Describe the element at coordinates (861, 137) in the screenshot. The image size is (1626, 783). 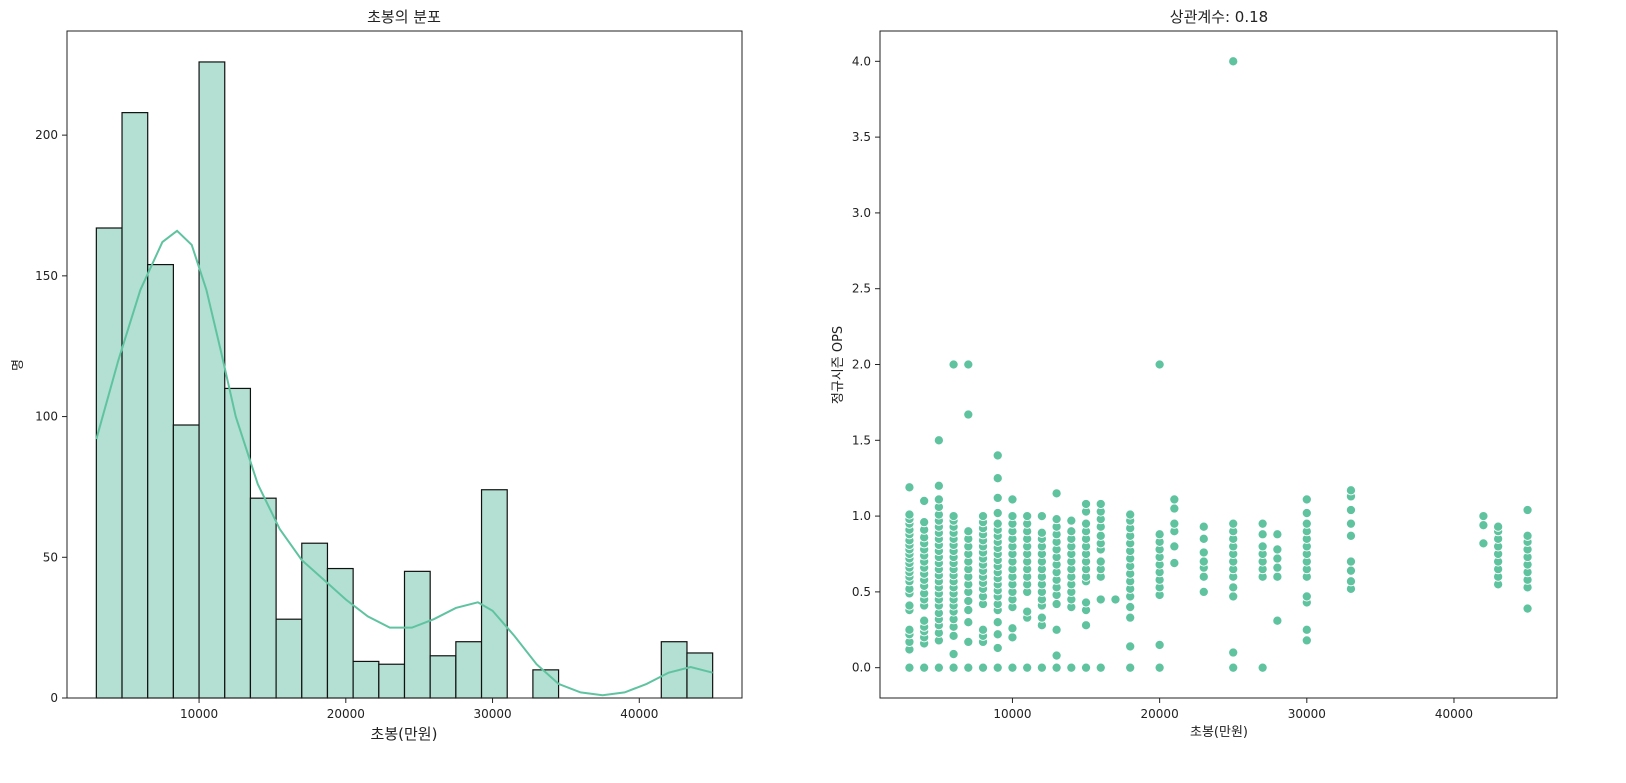
I see `y-tick-label: 3.5` at that location.